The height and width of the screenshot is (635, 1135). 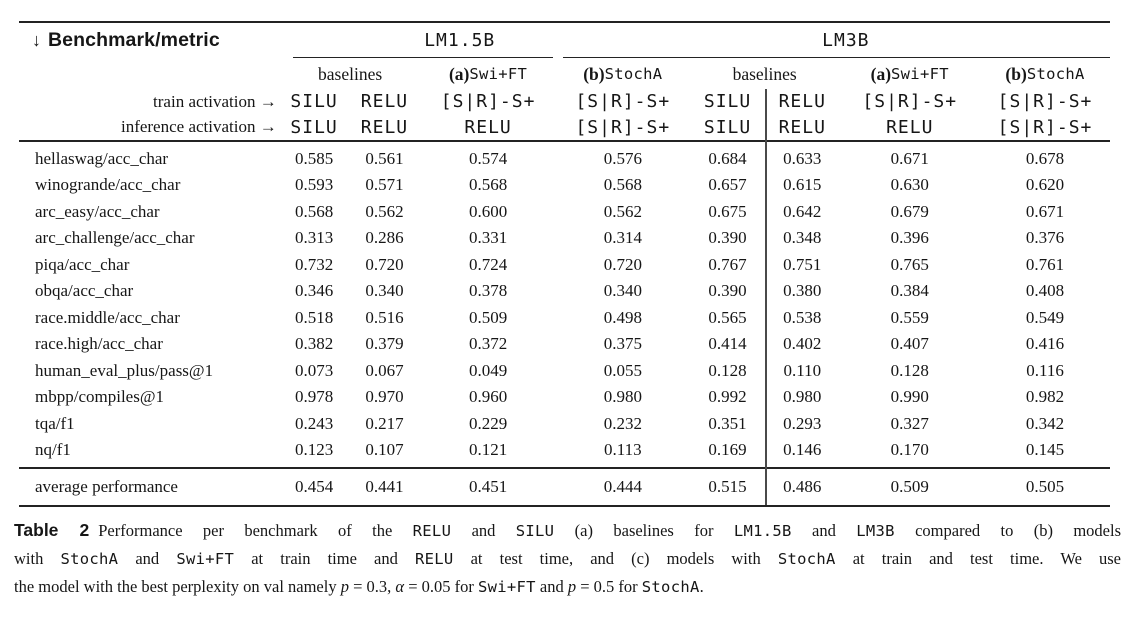 I want to click on value-cell: 0.568, so click(x=314, y=211).